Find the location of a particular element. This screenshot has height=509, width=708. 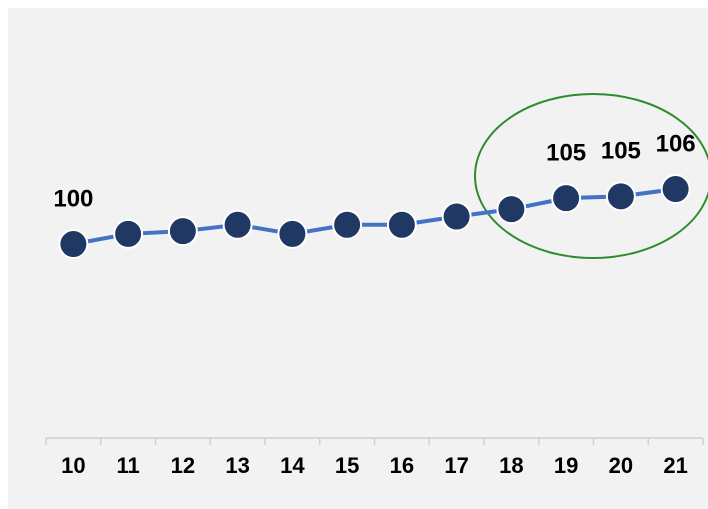

x-tick-label: 15 is located at coordinates (347, 465).